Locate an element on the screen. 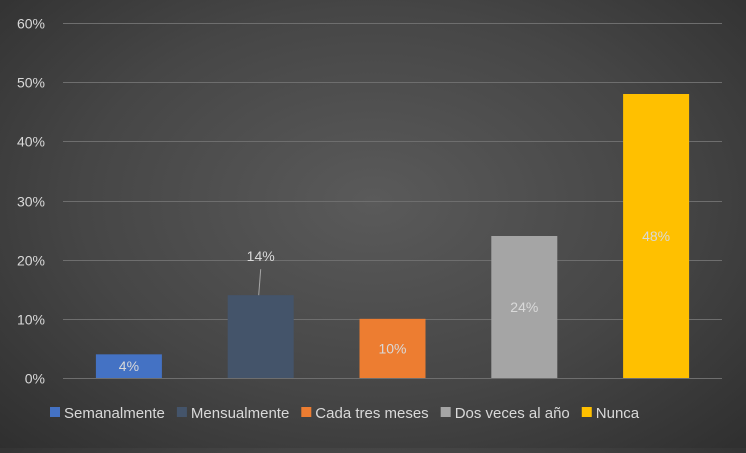 Image resolution: width=746 pixels, height=453 pixels. data-label: 4% is located at coordinates (129, 366).